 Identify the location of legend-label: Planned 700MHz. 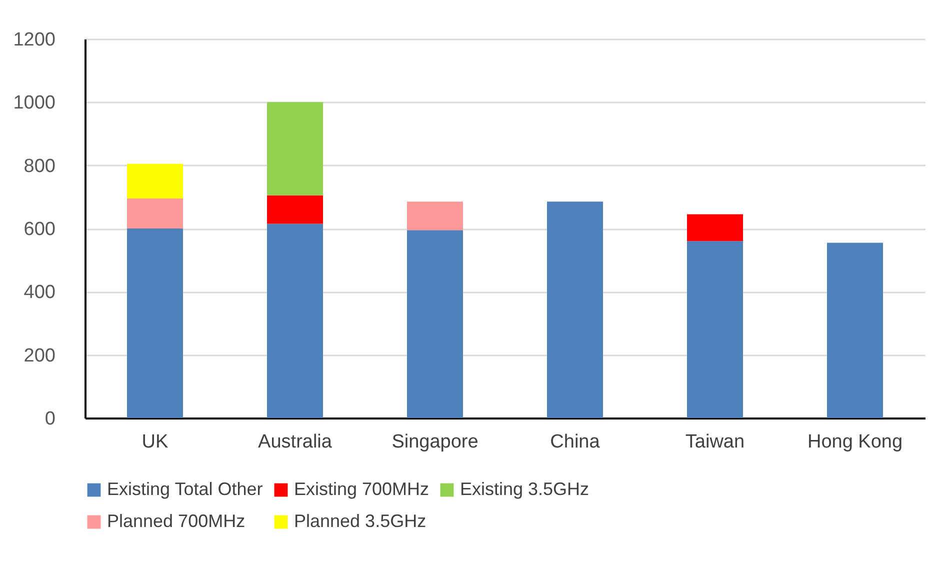
(176, 521).